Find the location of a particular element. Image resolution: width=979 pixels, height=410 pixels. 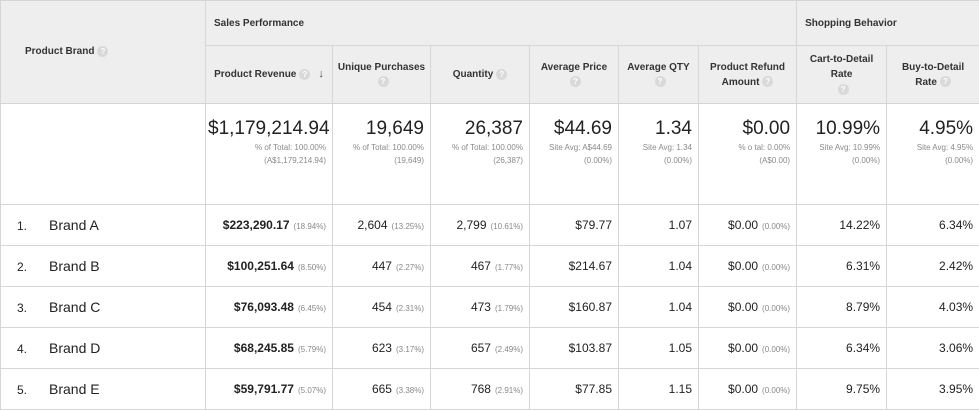

quantity-value: 768 is located at coordinates (481, 389).